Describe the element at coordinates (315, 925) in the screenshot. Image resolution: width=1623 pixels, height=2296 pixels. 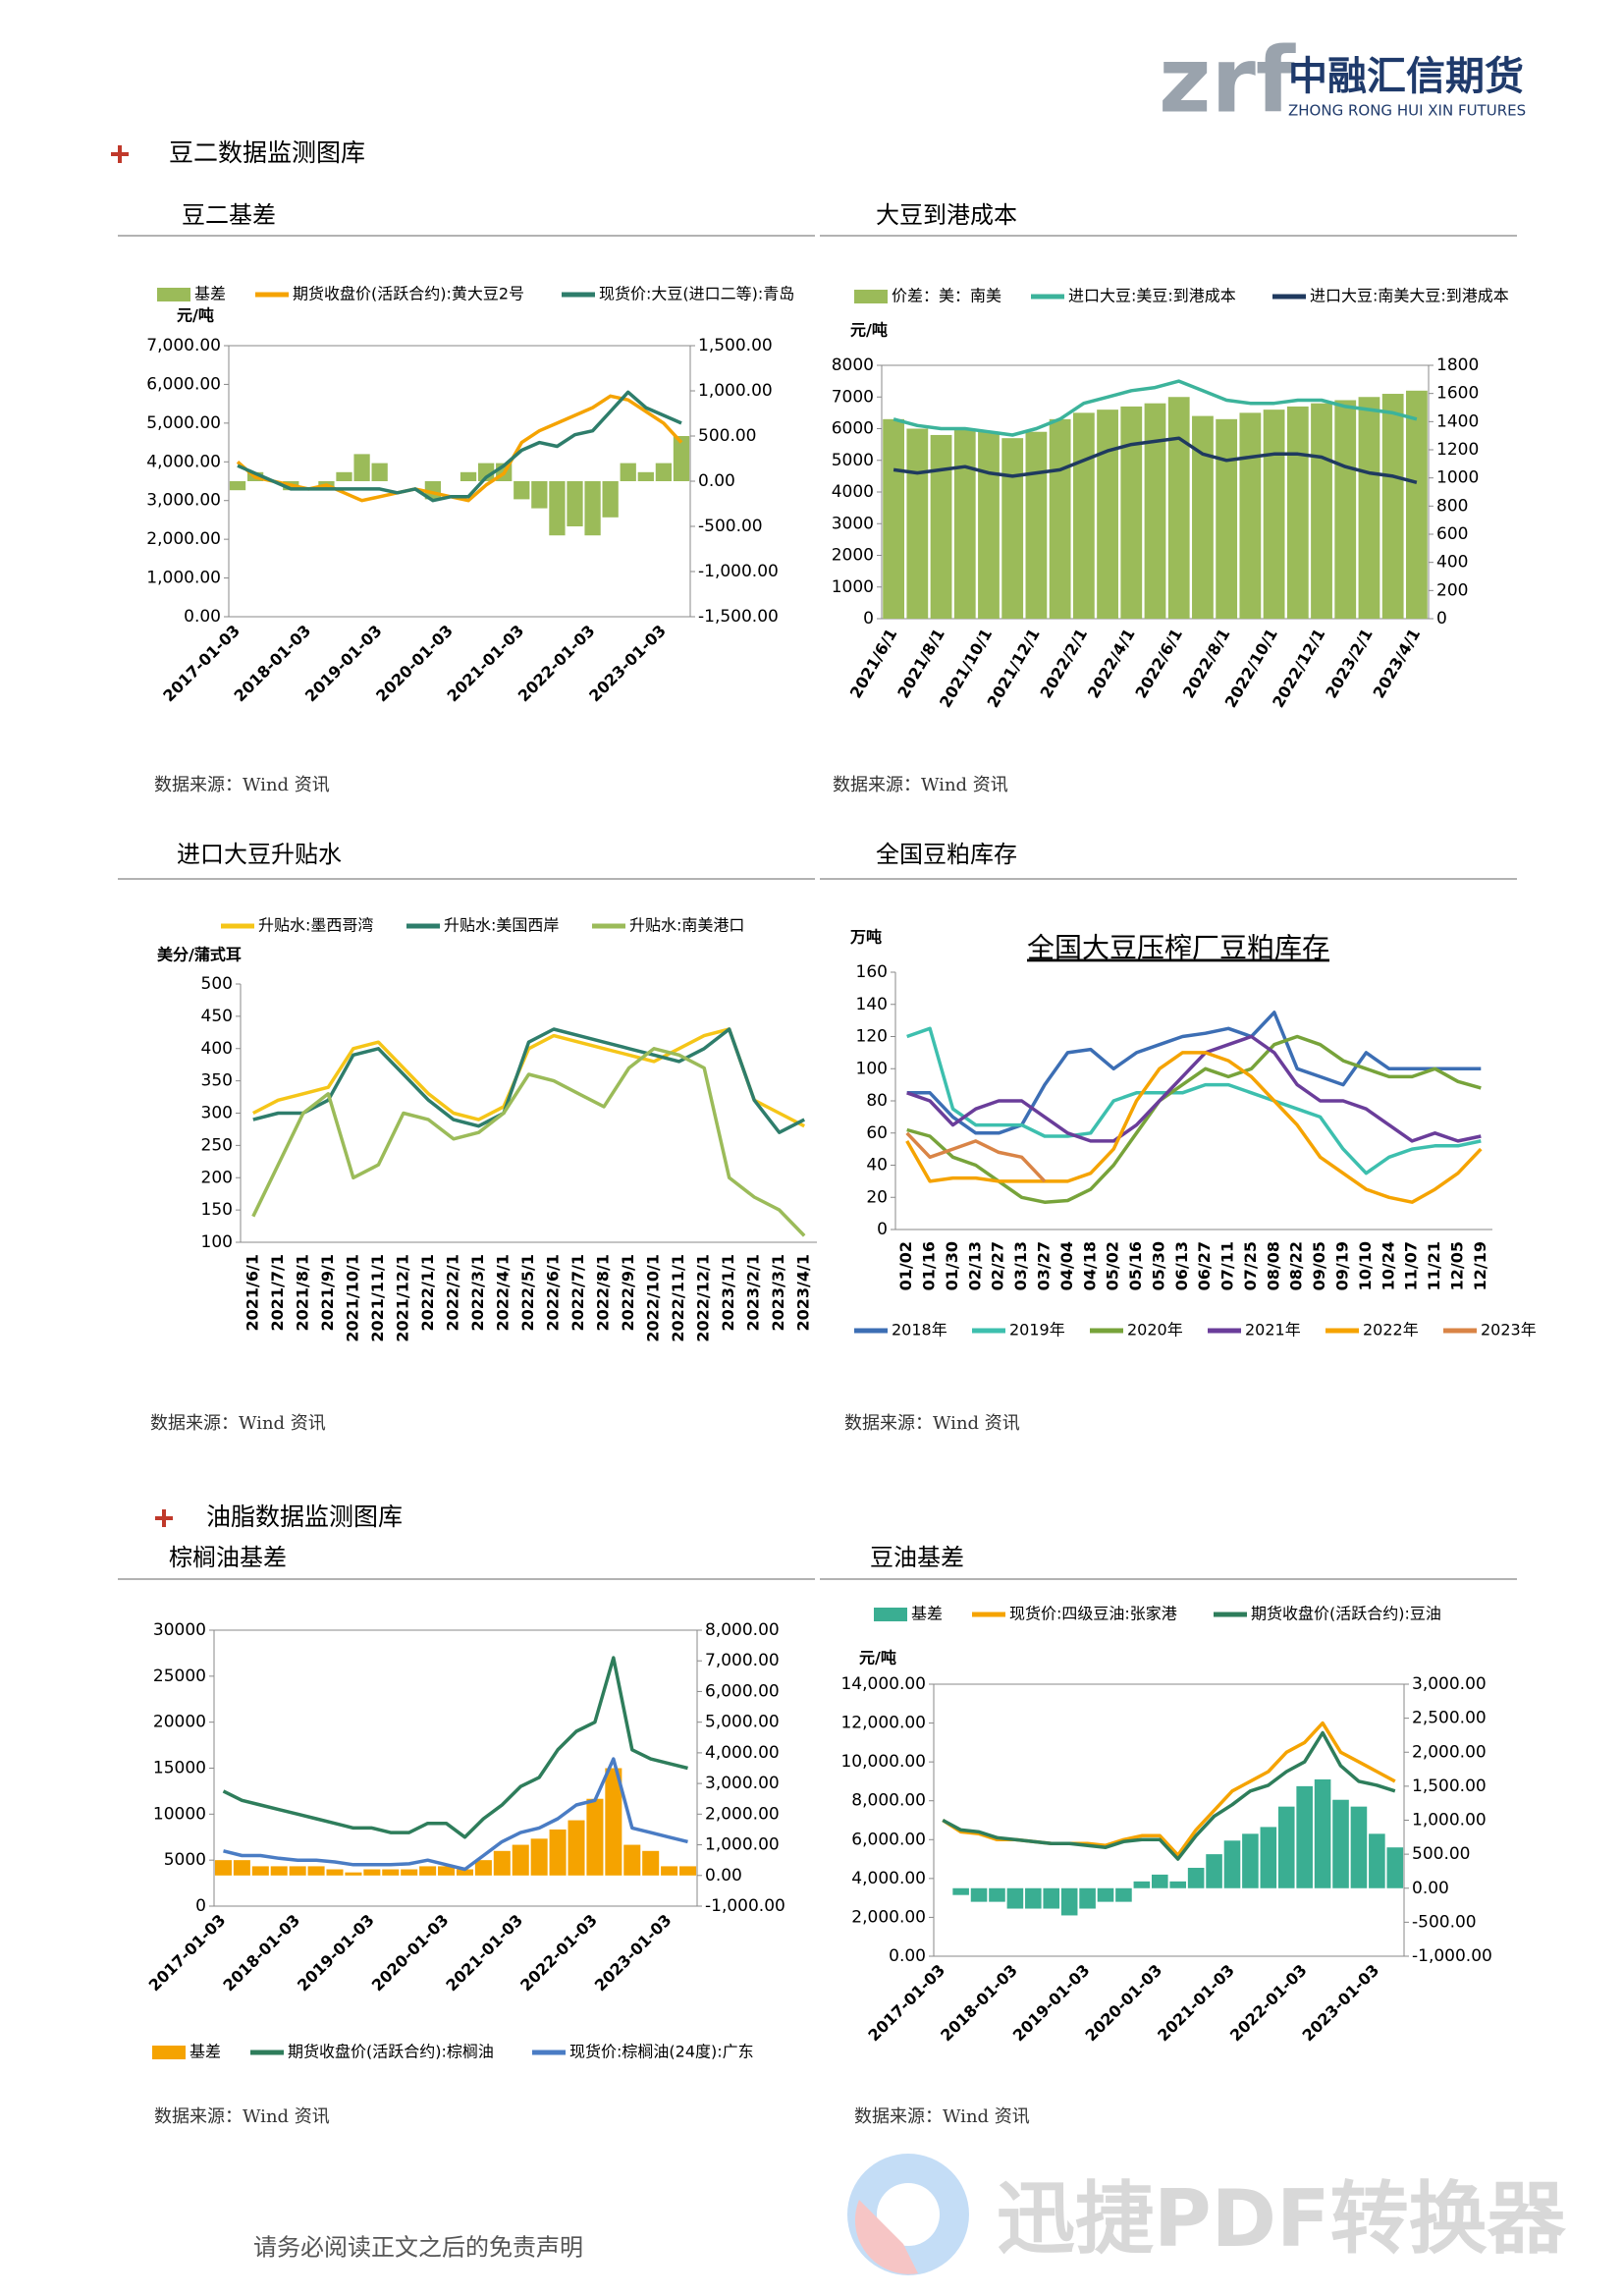
I see `legend-label: 升贴水:墨西哥湾` at that location.